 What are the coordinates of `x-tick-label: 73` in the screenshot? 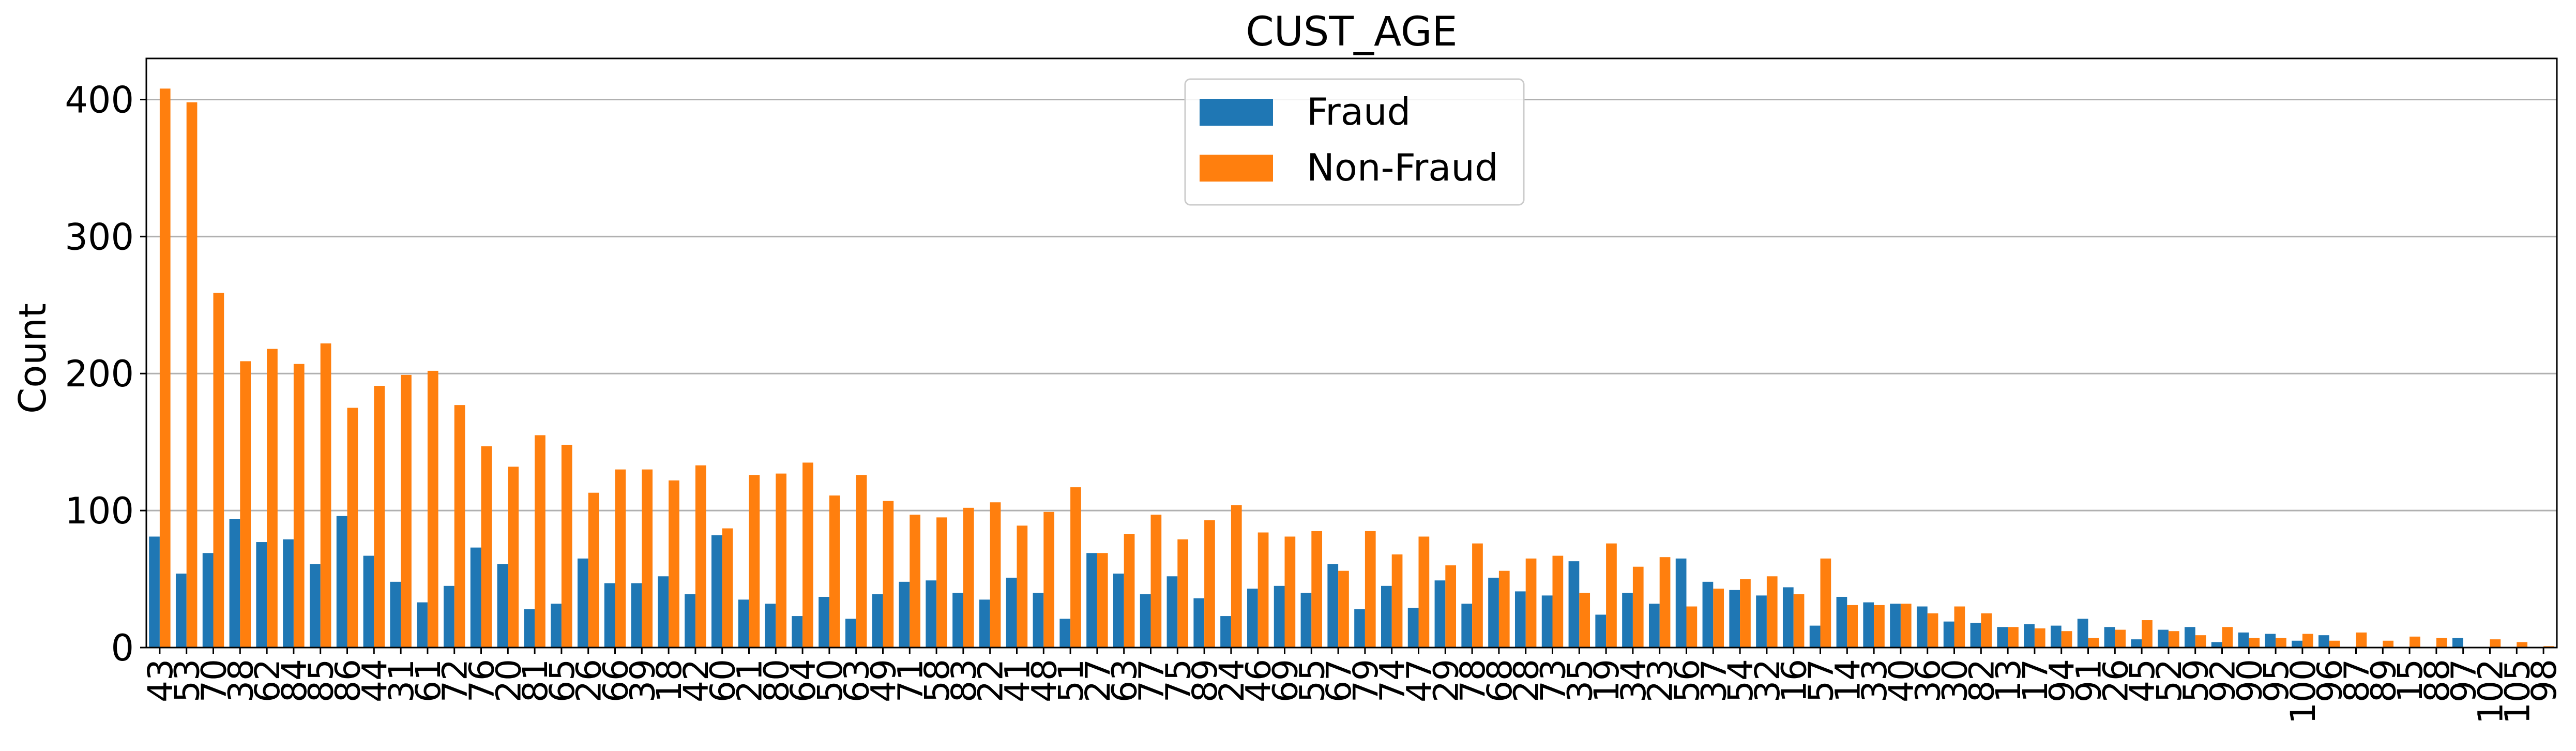 It's located at (1553, 680).